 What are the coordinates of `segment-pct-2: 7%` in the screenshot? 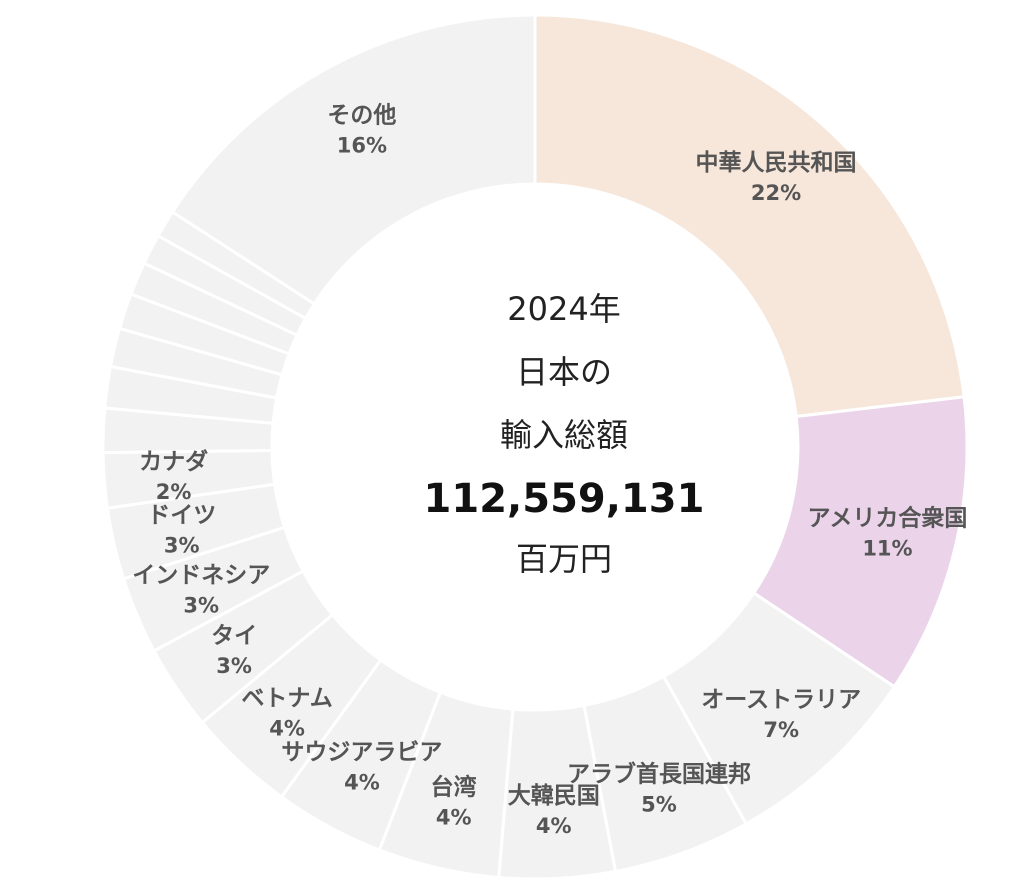 It's located at (781, 730).